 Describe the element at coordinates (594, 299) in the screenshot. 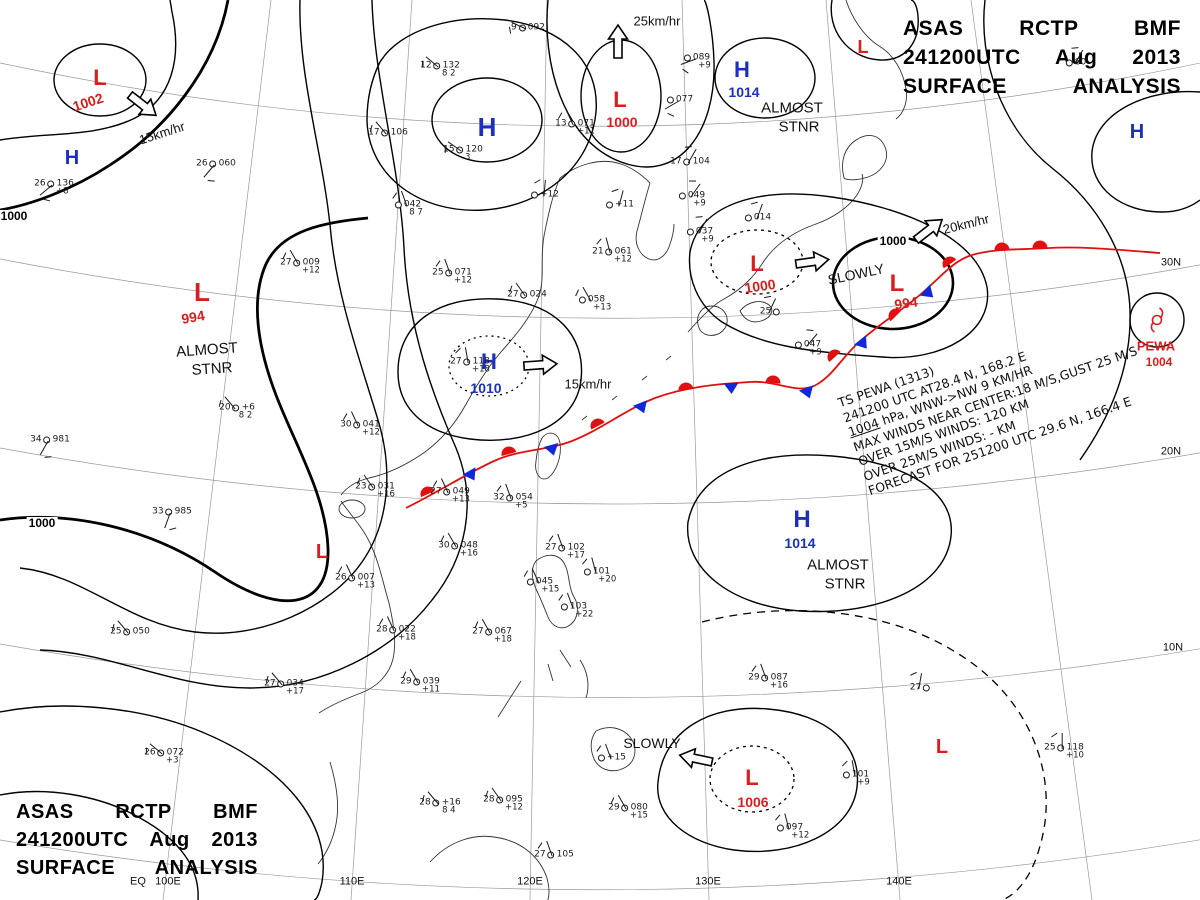

I see `station-plot: 058 +13` at that location.